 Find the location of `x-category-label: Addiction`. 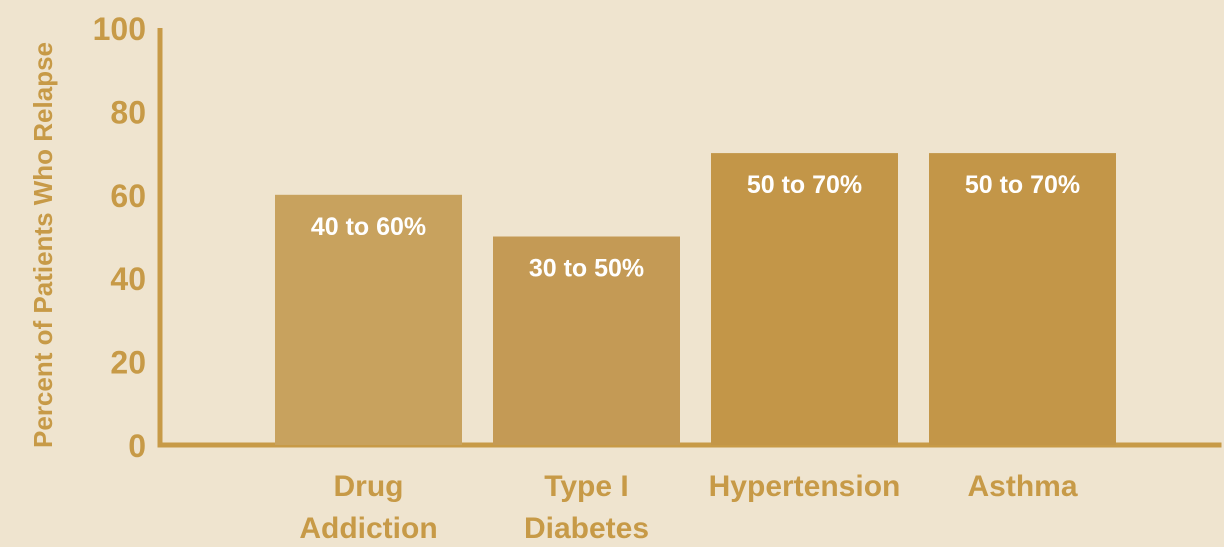

x-category-label: Addiction is located at coordinates (368, 528).